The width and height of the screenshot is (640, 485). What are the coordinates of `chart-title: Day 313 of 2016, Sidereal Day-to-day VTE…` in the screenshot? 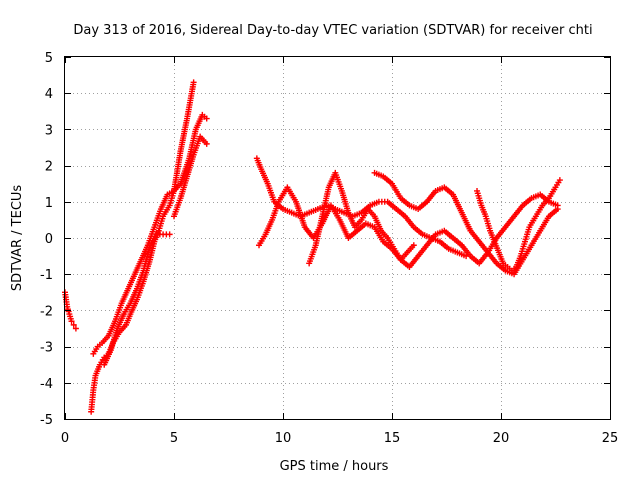 It's located at (332, 30).